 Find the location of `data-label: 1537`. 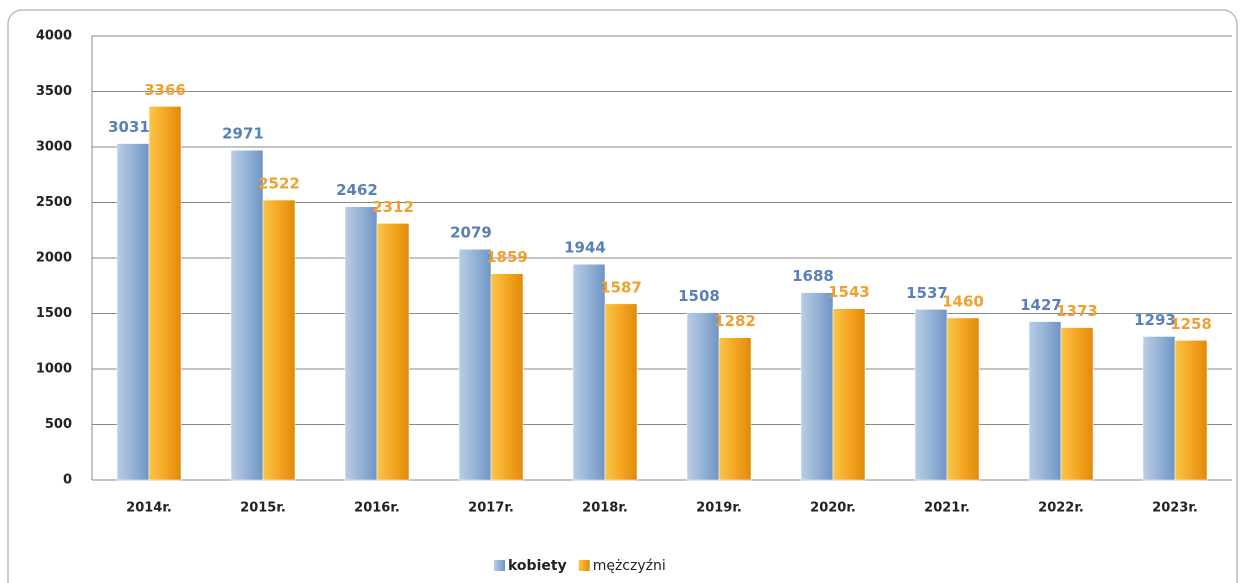

data-label: 1537 is located at coordinates (927, 293).